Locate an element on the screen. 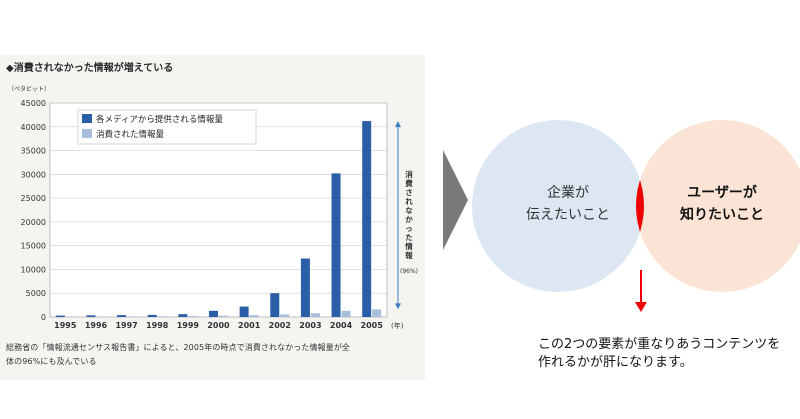  venn-label-company-line2: 伝えたいこと is located at coordinates (568, 215).